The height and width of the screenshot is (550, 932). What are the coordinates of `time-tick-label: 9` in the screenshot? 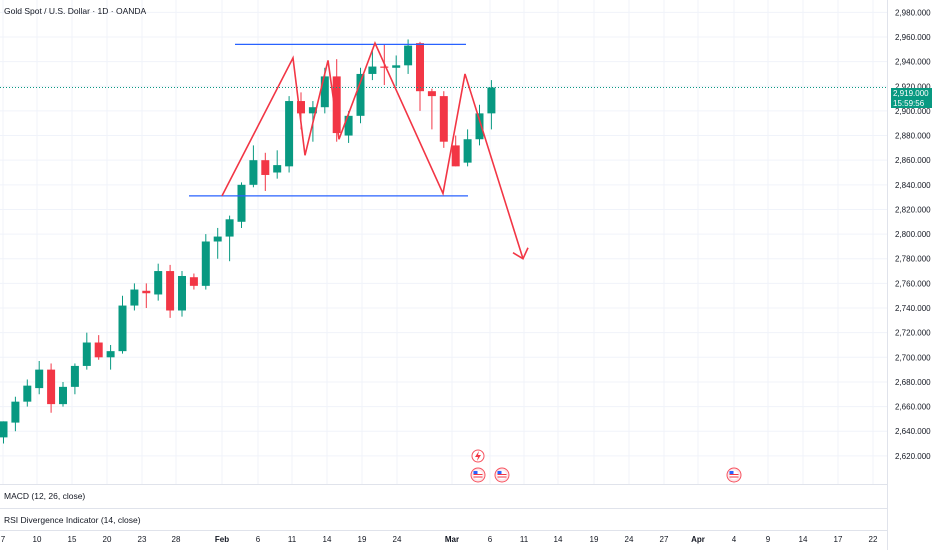 It's located at (768, 539).